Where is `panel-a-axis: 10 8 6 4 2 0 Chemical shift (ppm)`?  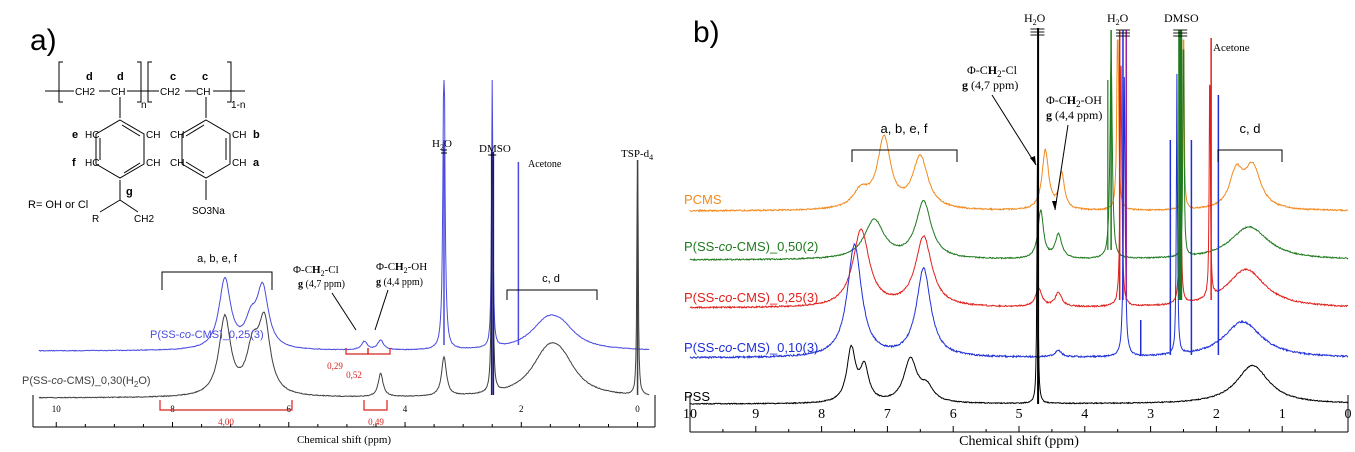 panel-a-axis: 10 8 6 4 2 0 Chemical shift (ppm) is located at coordinates (344, 420).